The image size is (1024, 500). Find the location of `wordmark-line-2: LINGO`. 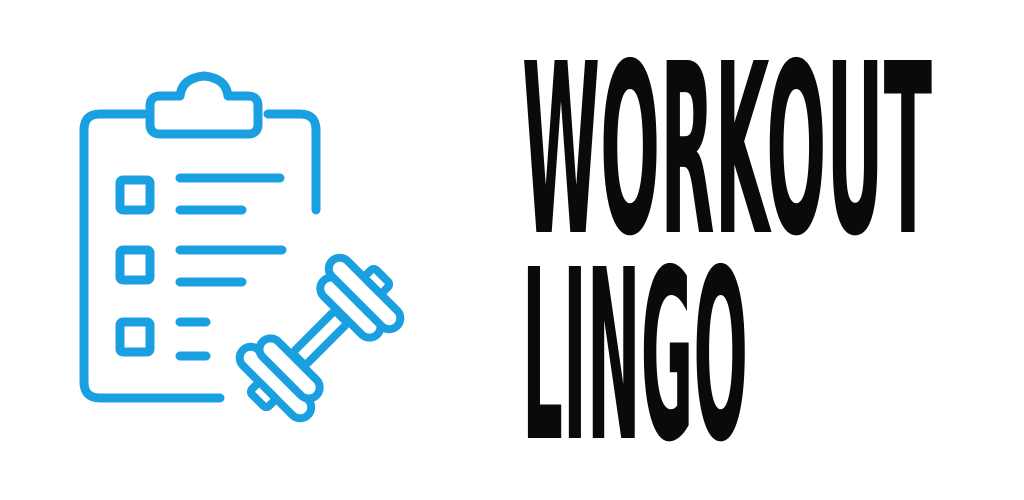

wordmark-line-2: LINGO is located at coordinates (635, 338).